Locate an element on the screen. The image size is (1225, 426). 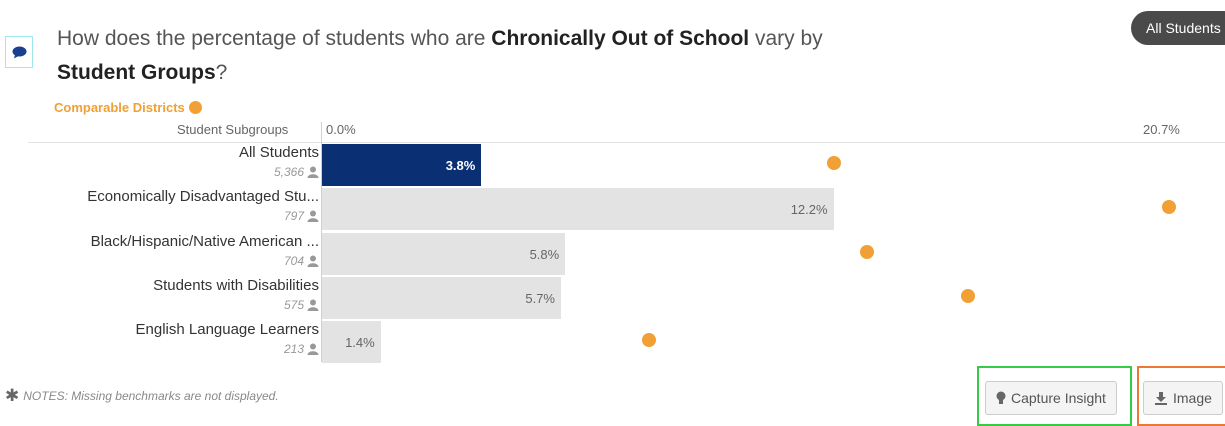
row-label: English Language Learners is located at coordinates (227, 330).